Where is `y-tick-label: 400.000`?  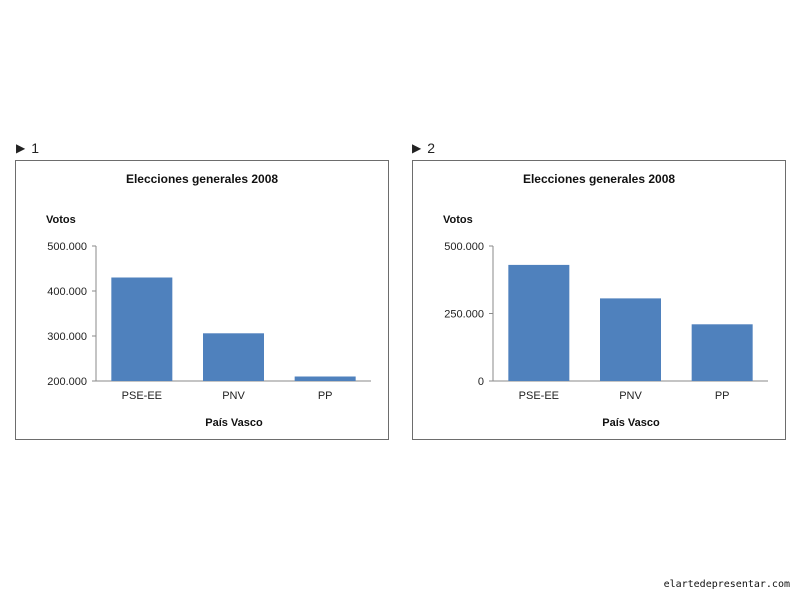 y-tick-label: 400.000 is located at coordinates (67, 292).